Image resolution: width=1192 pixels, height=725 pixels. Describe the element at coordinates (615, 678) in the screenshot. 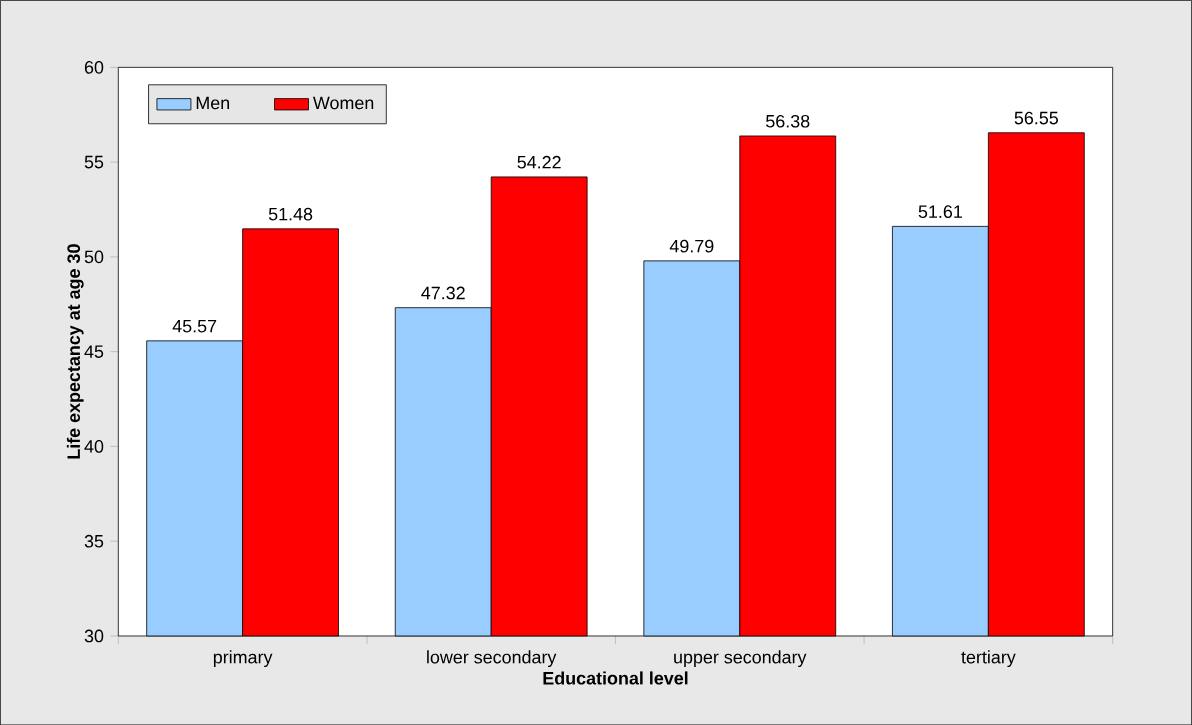

I see `x-axis-title: Educational level` at that location.